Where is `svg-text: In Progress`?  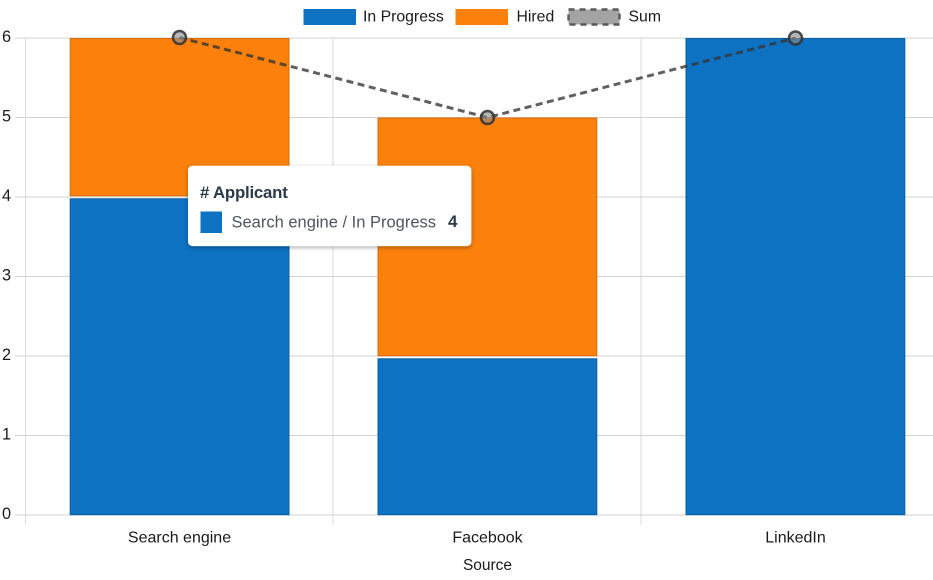 svg-text: In Progress is located at coordinates (403, 17).